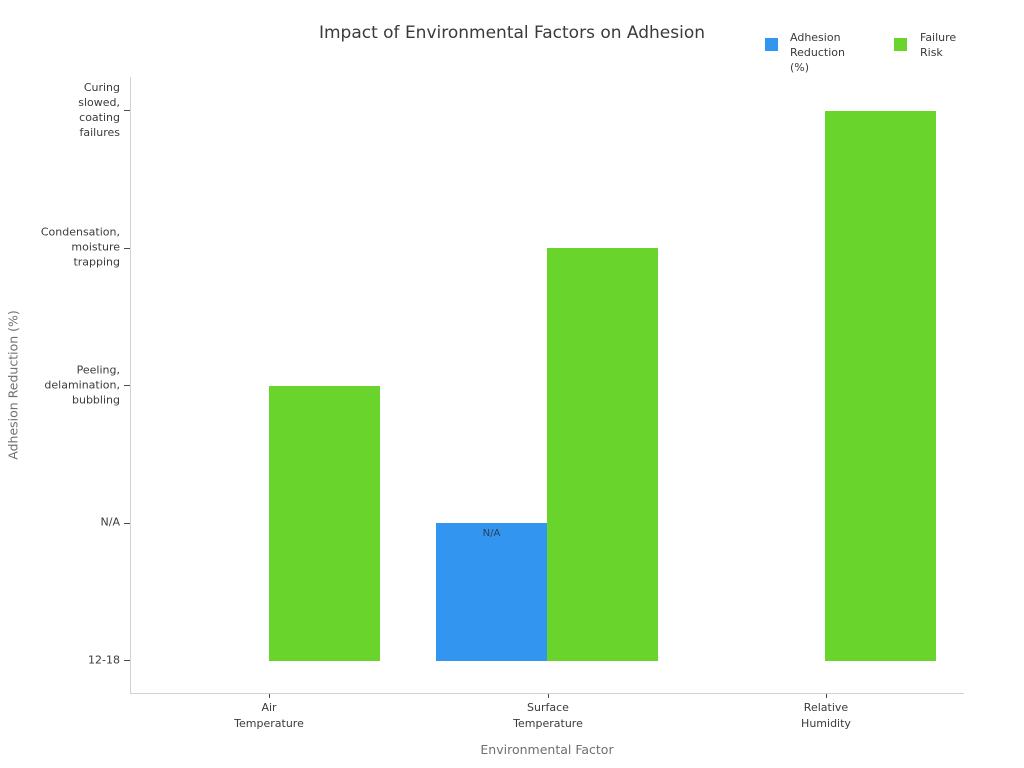 This screenshot has width=1024, height=768. What do you see at coordinates (80, 247) in the screenshot?
I see `y-tick-label-condensation: Condensation, moisture trapping` at bounding box center [80, 247].